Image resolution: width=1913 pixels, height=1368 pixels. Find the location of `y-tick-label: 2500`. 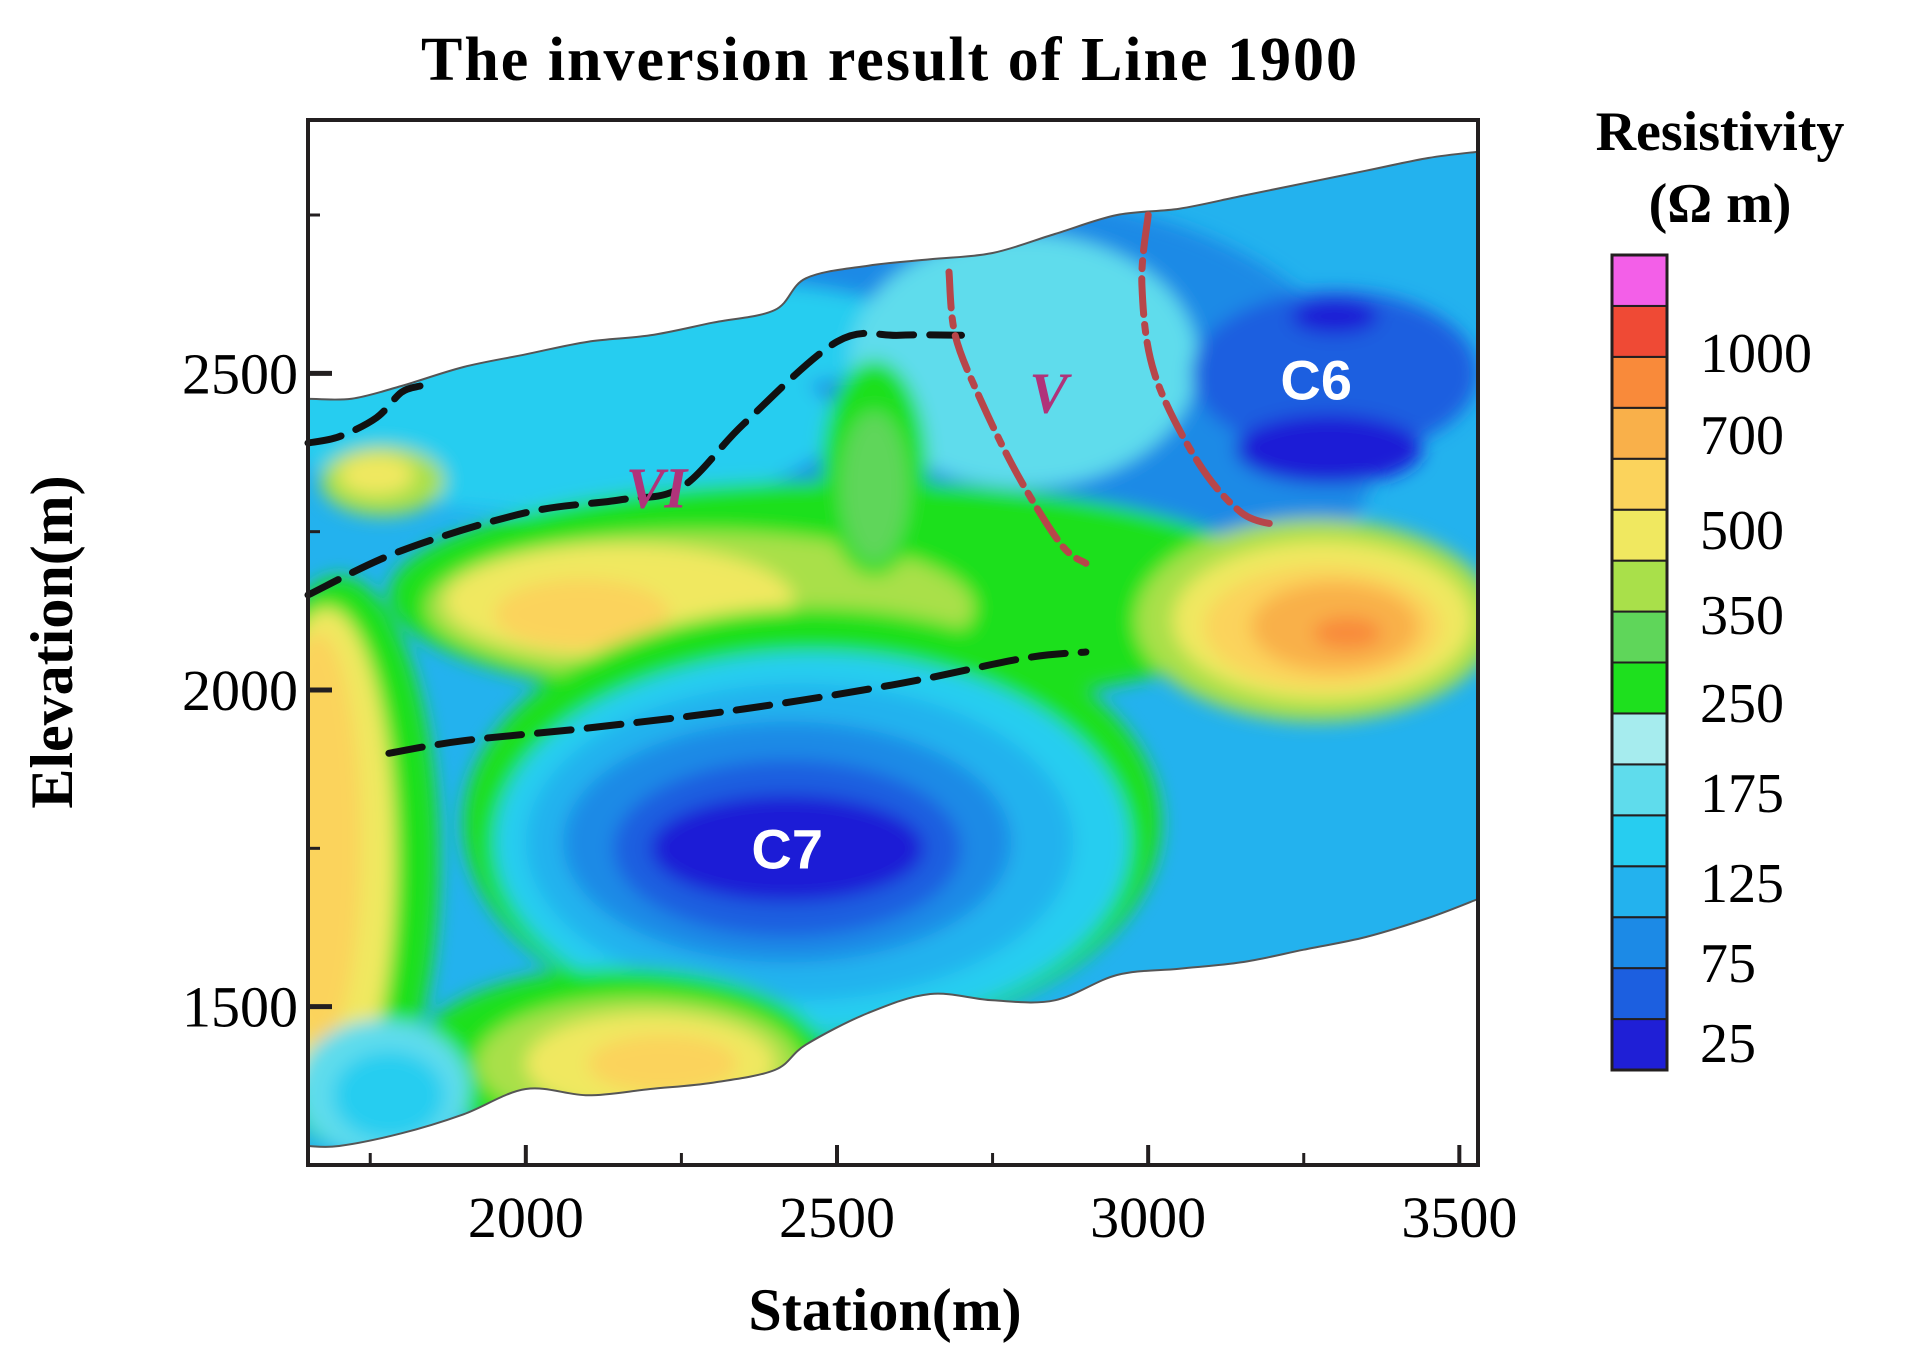

y-tick-label: 2500 is located at coordinates (240, 373).